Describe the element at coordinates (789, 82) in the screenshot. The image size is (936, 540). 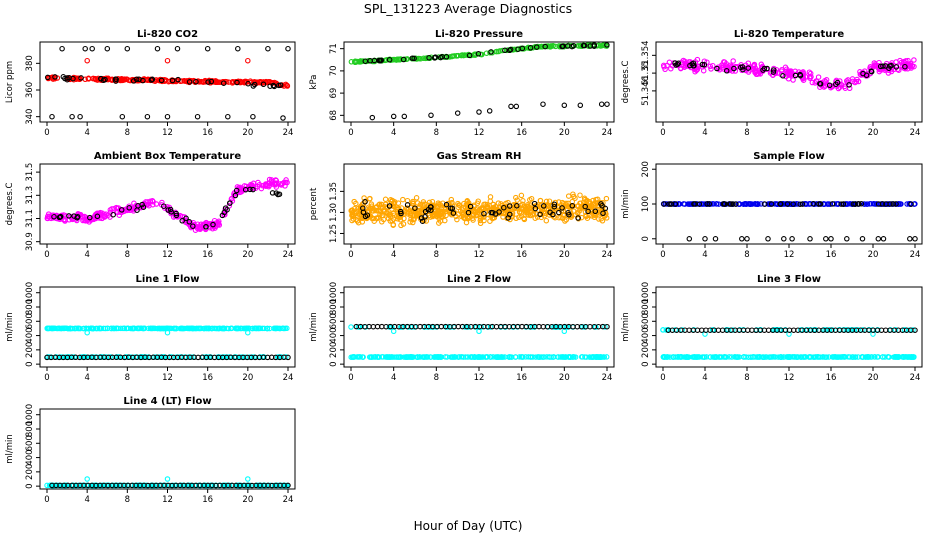
I see `plot-frame` at that location.